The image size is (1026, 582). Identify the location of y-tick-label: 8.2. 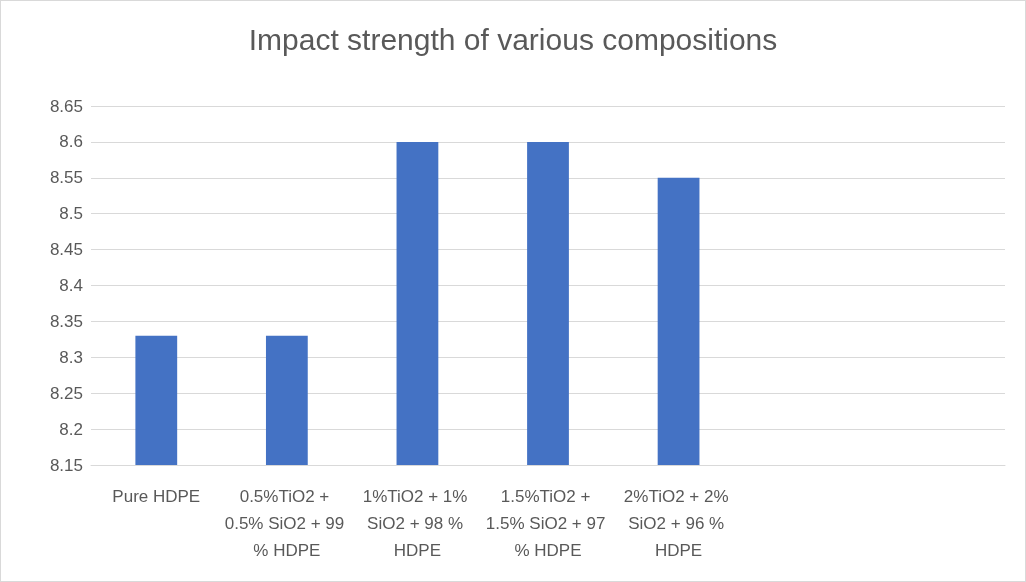
(71, 429).